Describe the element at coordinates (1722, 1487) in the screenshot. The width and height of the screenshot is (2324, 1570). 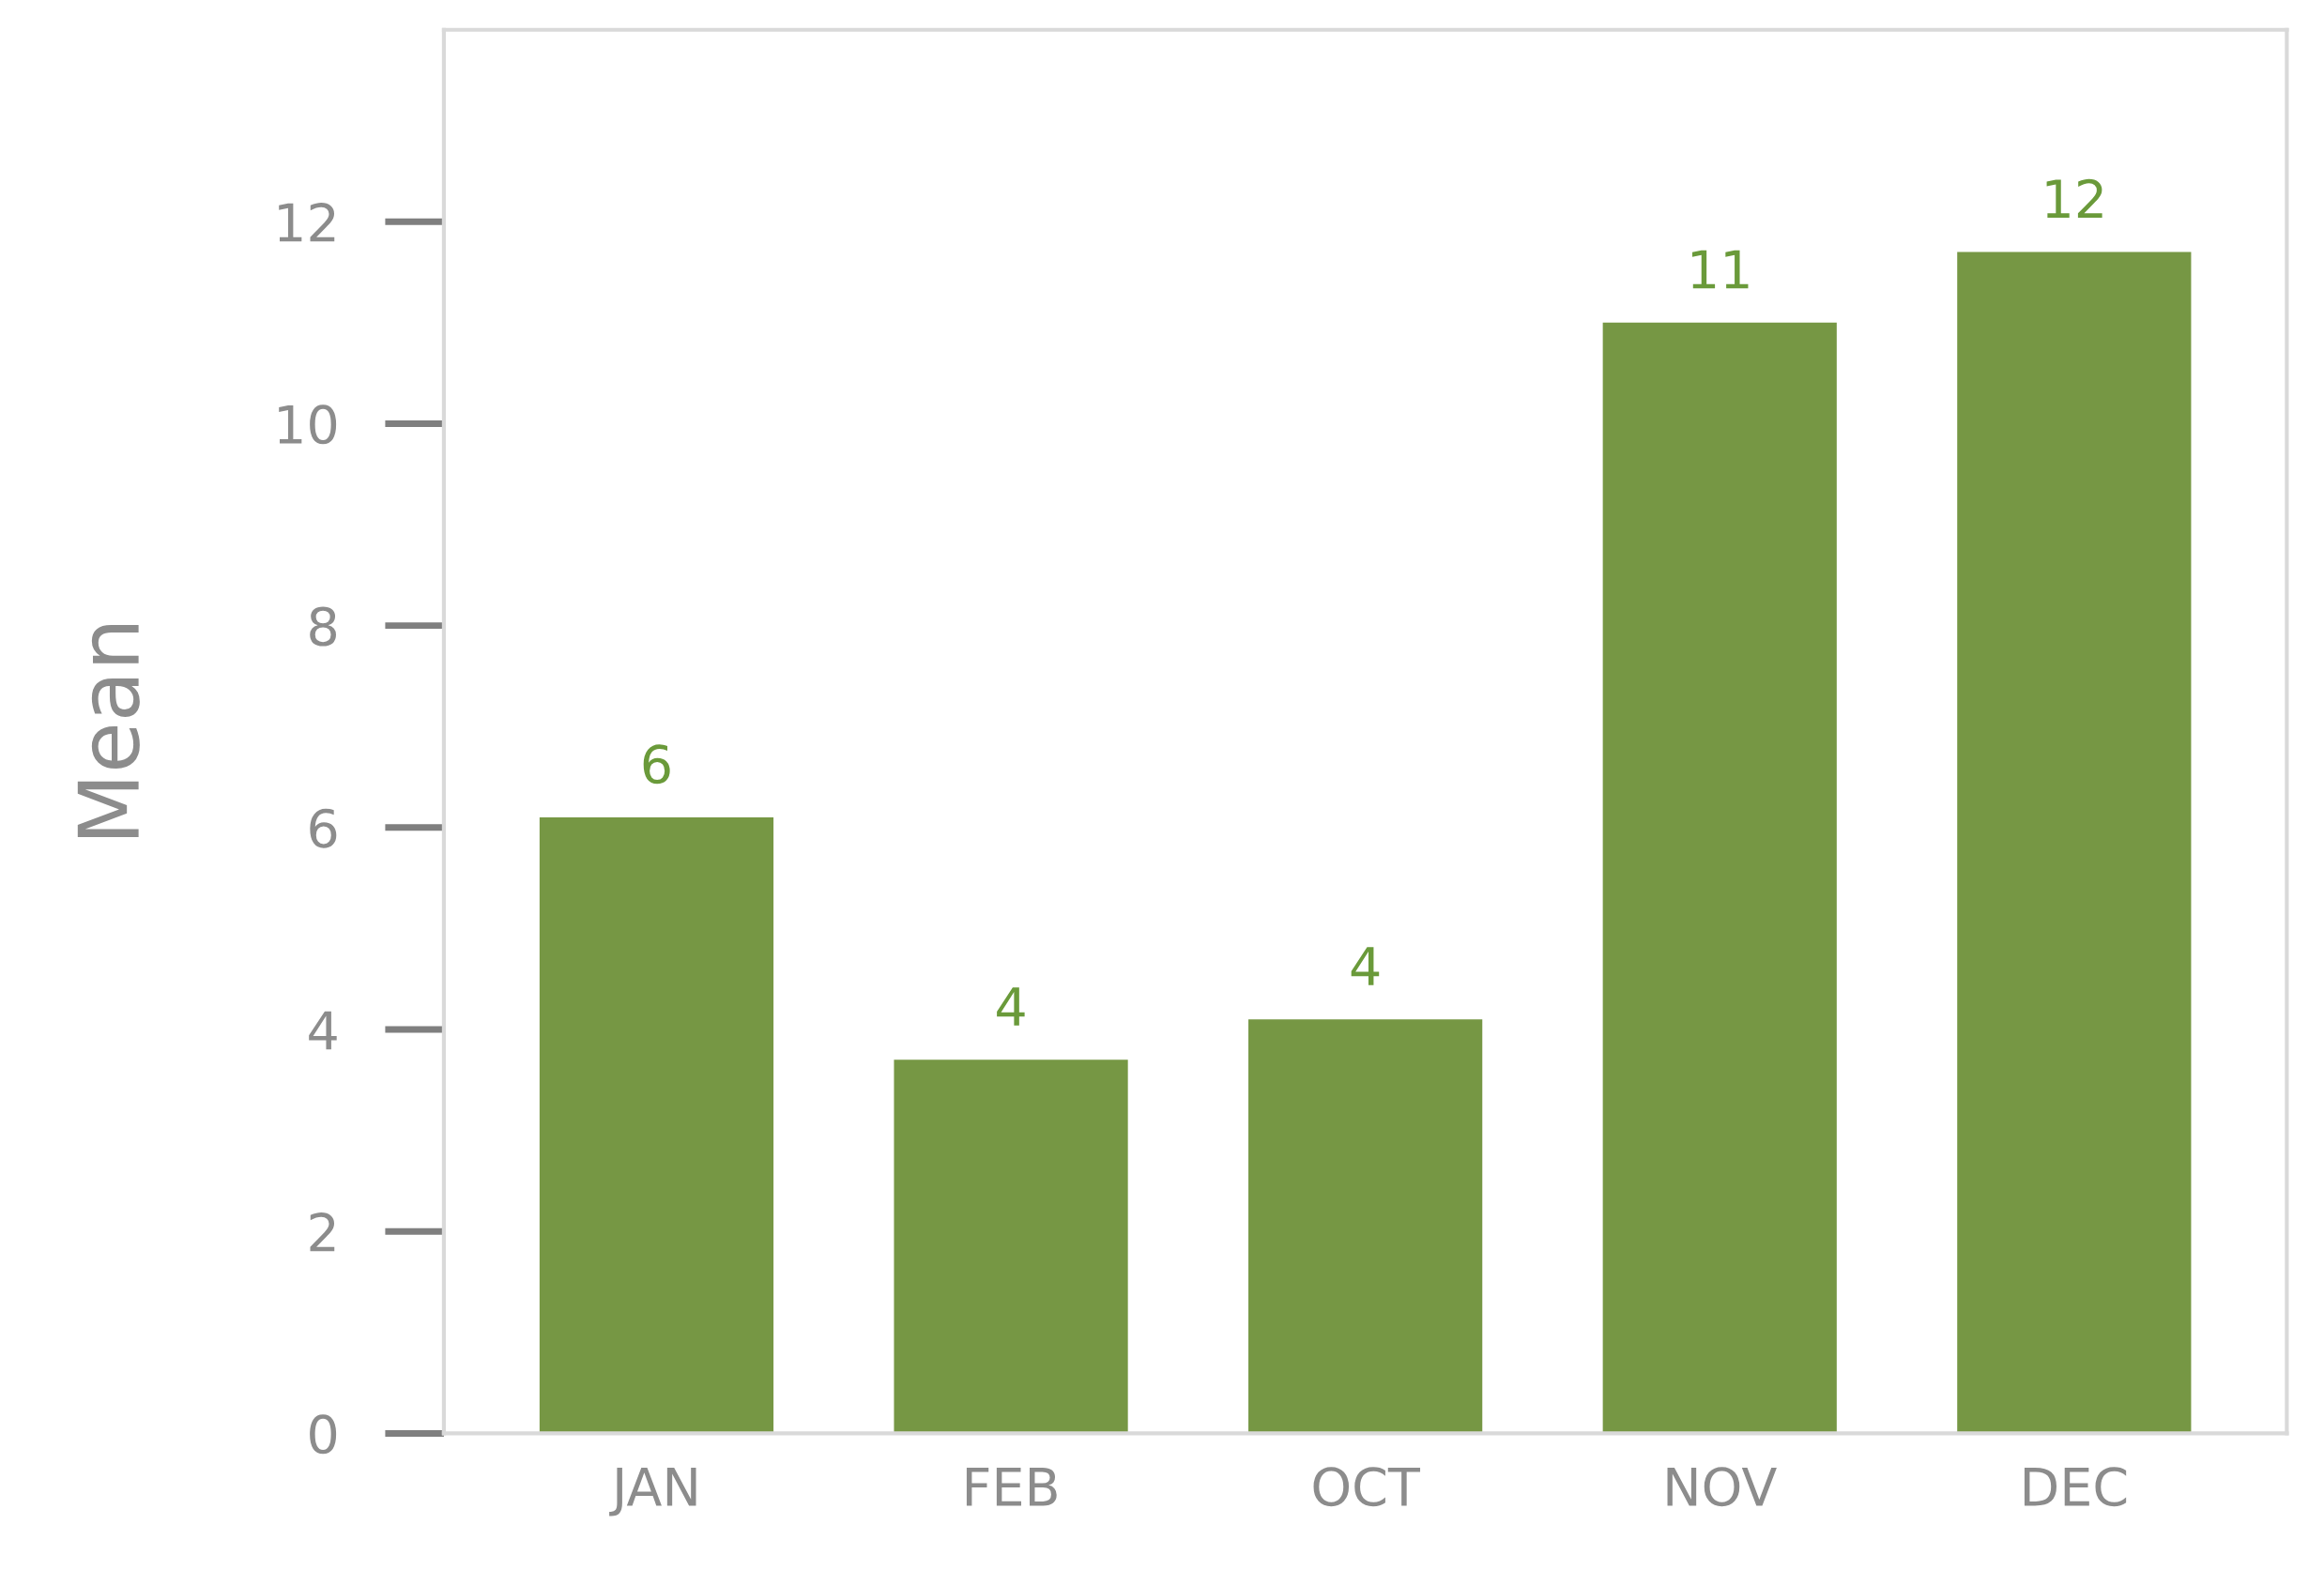
I see `x-tick-label: NOV` at that location.